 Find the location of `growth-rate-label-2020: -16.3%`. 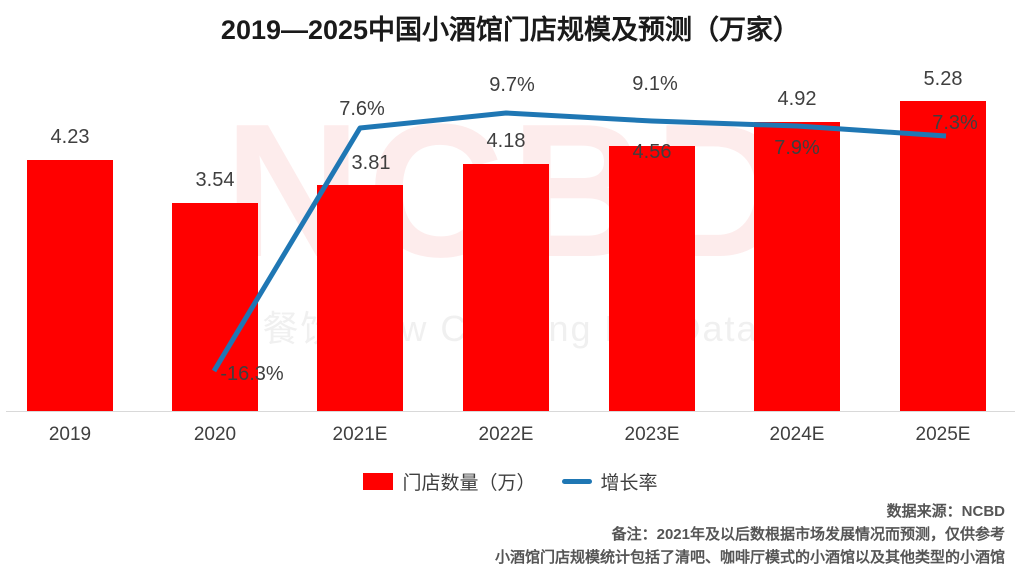

growth-rate-label-2020: -16.3% is located at coordinates (252, 374).